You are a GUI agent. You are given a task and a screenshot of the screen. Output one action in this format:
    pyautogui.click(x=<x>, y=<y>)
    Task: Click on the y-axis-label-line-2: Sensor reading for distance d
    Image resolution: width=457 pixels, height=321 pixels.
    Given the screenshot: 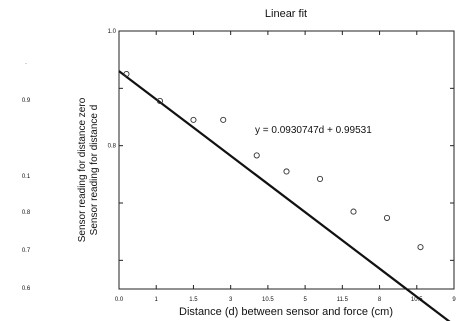 What is the action you would take?
    pyautogui.click(x=94, y=170)
    